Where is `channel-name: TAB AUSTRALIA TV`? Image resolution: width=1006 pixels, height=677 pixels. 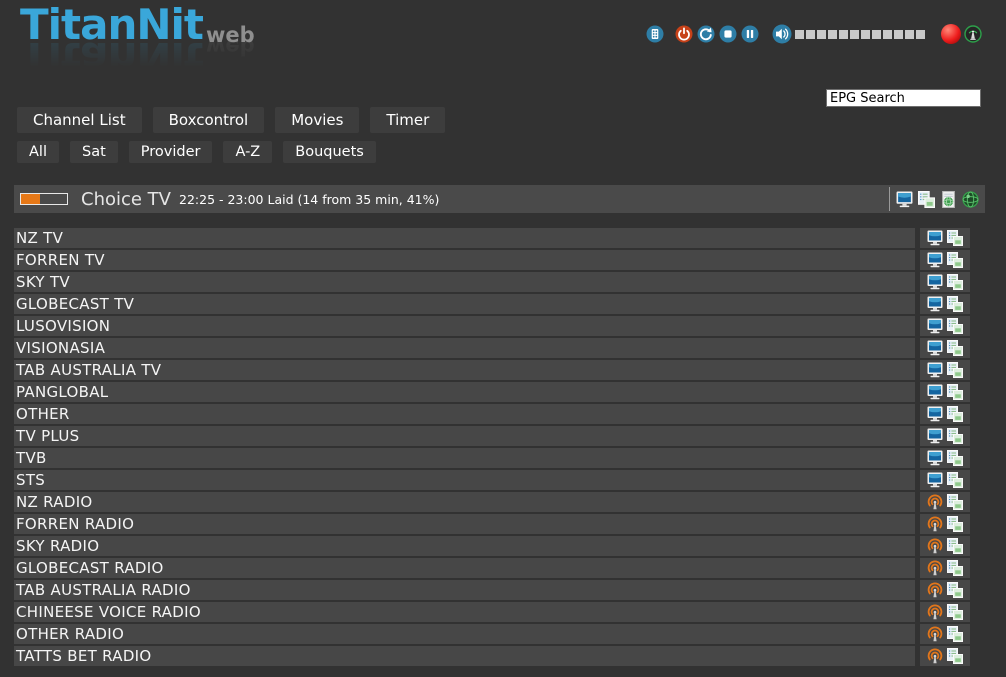
channel-name: TAB AUSTRALIA TV is located at coordinates (464, 370).